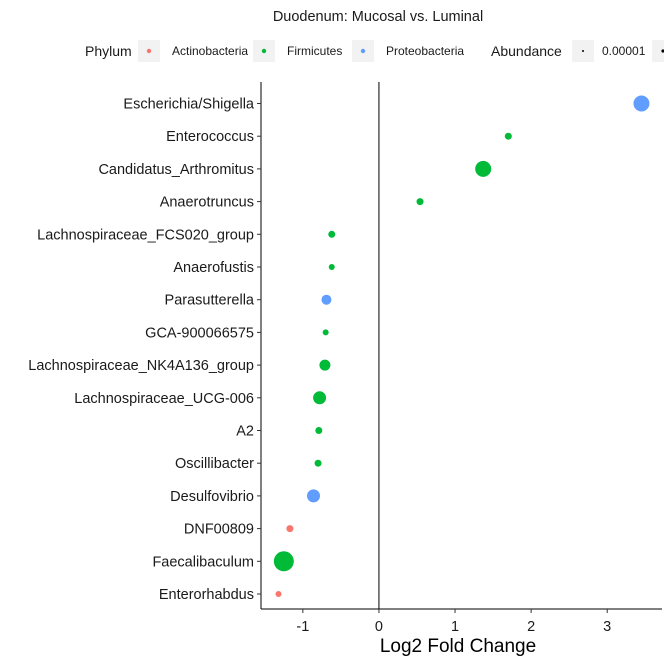 Image resolution: width=664 pixels, height=664 pixels. I want to click on y-tick-label: Parasutterella, so click(210, 301).